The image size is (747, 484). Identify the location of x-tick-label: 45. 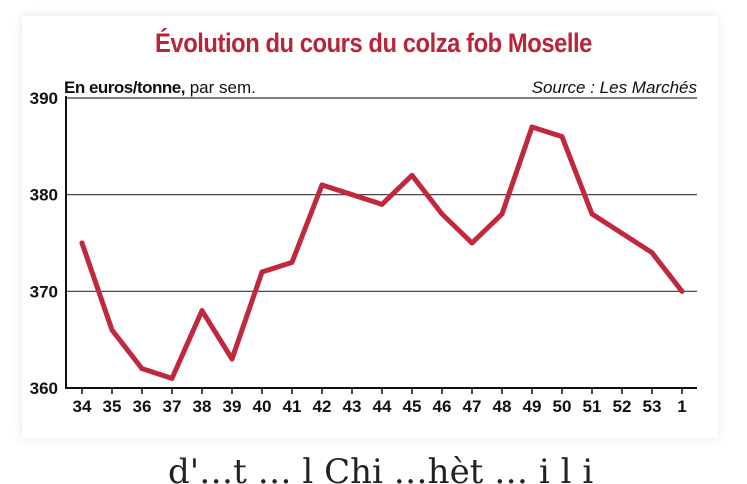
(412, 406).